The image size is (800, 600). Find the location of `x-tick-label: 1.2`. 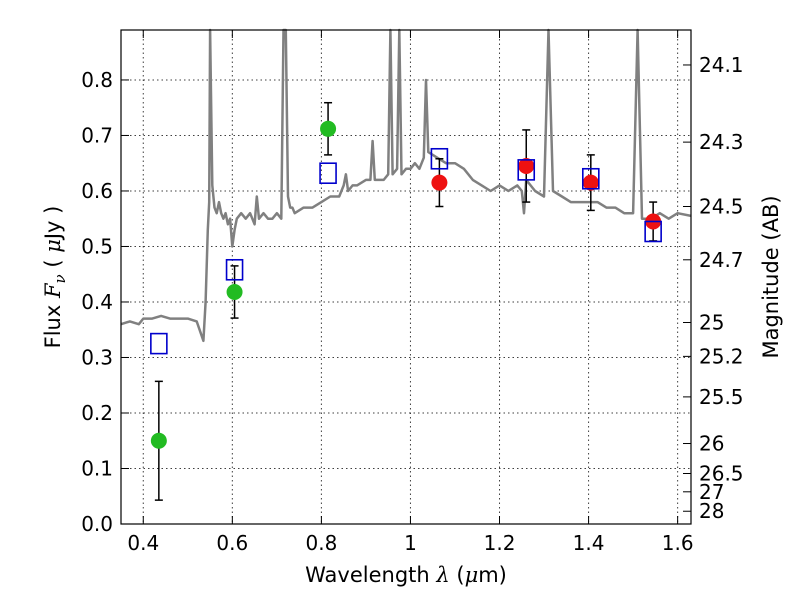

x-tick-label: 1.2 is located at coordinates (500, 543).